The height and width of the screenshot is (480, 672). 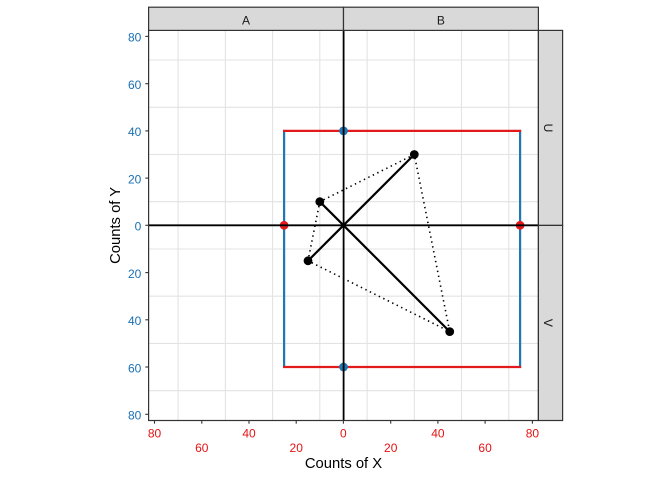 I want to click on svg-text: Counts of Y, so click(x=116, y=225).